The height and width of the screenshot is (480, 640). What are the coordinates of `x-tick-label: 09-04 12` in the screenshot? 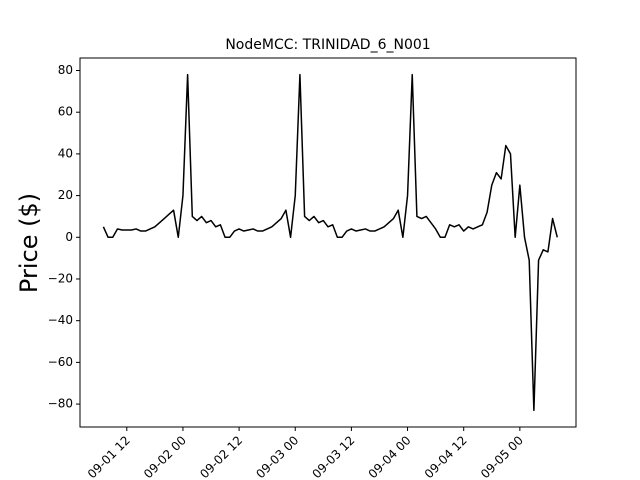 It's located at (446, 456).